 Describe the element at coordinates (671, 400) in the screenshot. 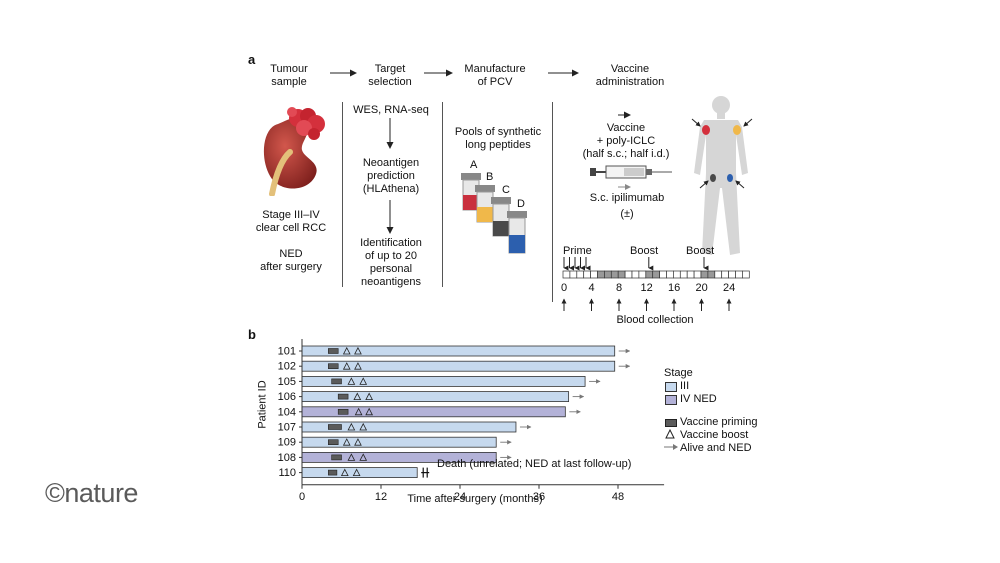

I see `legend-swatch-iv` at that location.